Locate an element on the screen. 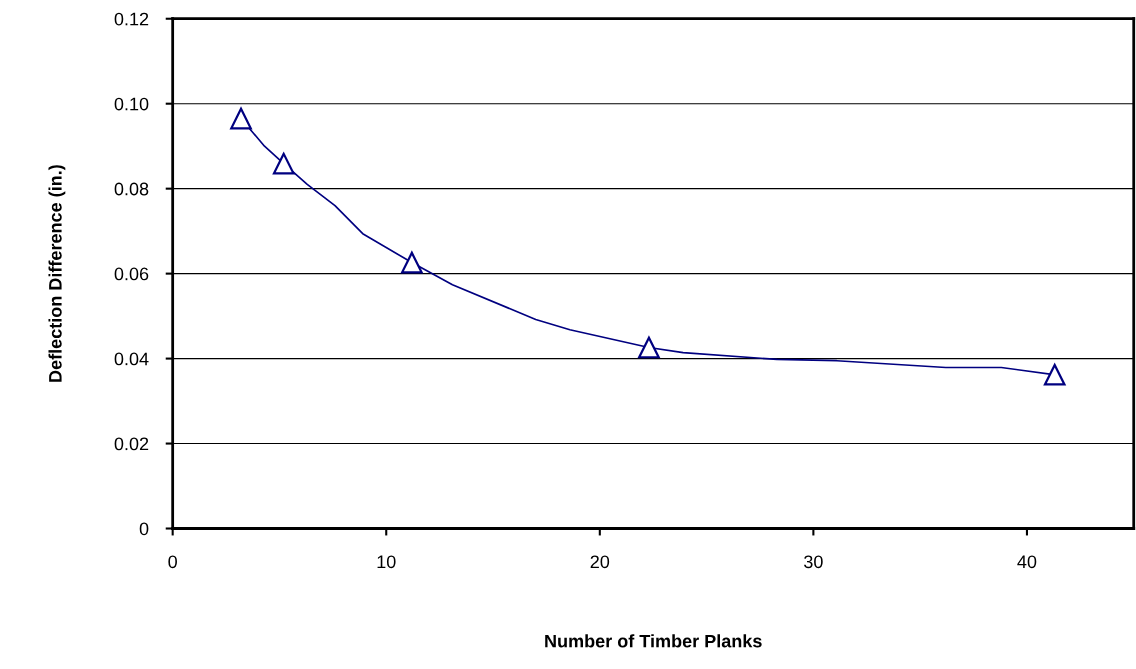  x-tick-label: 30 is located at coordinates (813, 562).